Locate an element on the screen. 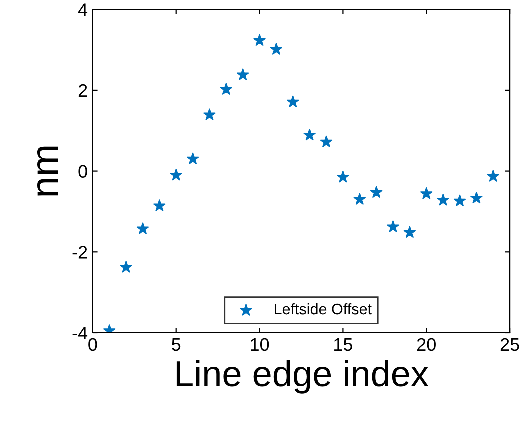 This screenshot has width=528, height=437. x-tick-label: 15 is located at coordinates (343, 345).